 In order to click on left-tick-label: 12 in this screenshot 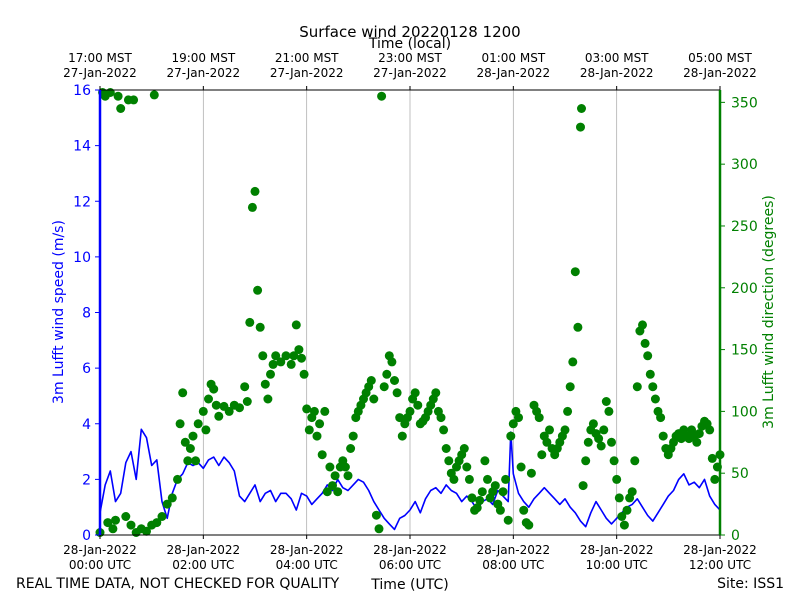, I will do `click(82, 202)`.